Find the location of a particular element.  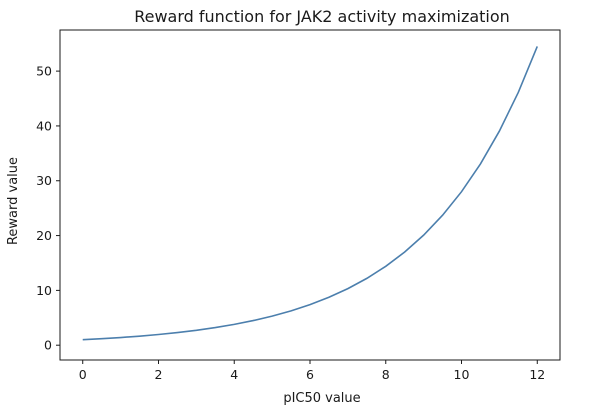

x-tick-label: 0 is located at coordinates (83, 374).